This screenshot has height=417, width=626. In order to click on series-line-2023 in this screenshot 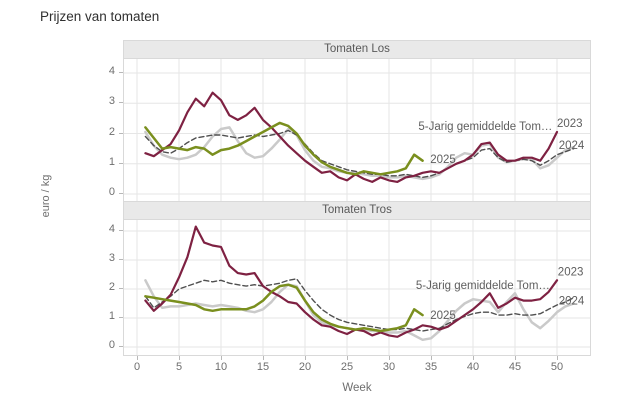, I will do `click(351, 137)`.